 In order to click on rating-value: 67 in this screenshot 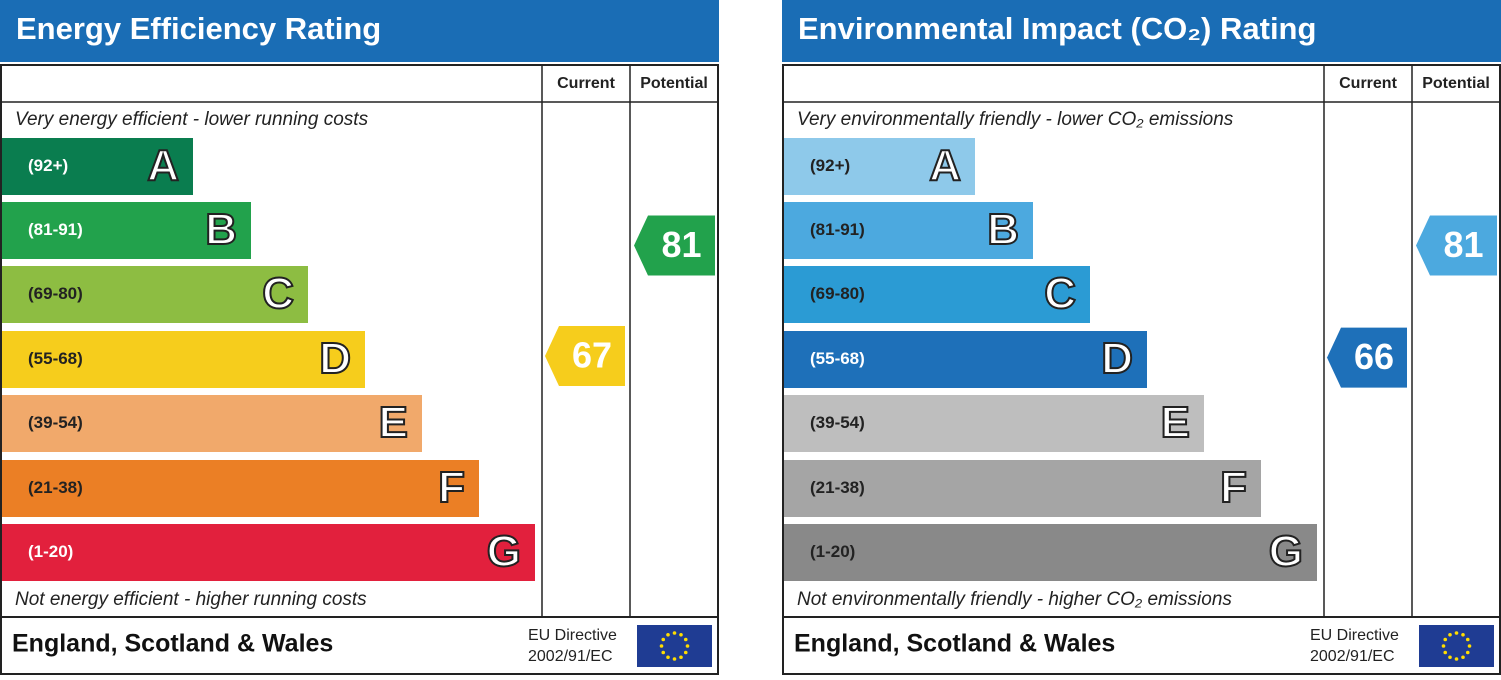, I will do `click(592, 355)`.